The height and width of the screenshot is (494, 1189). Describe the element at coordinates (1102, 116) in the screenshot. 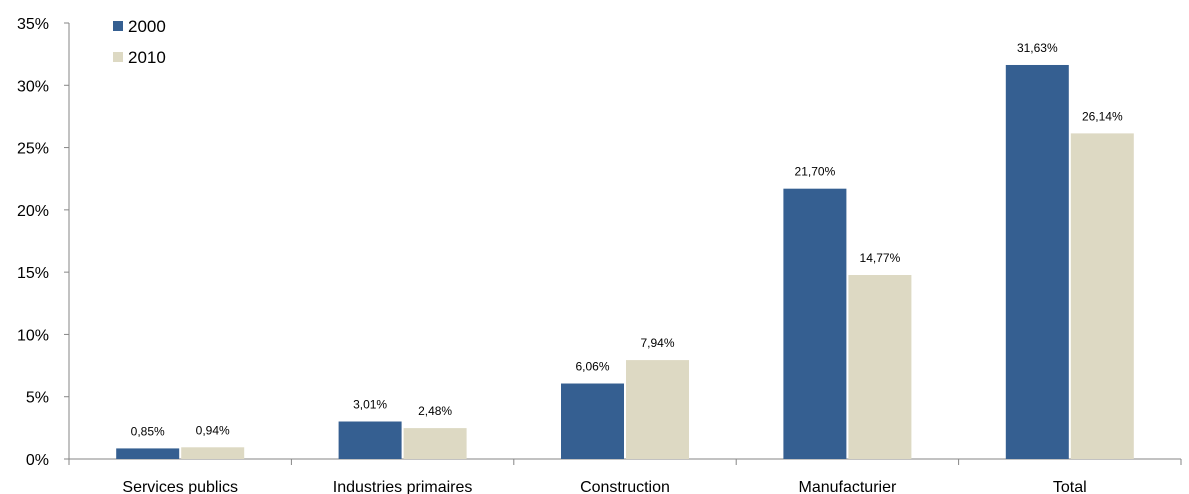

I see `data-label: 26,14%` at that location.